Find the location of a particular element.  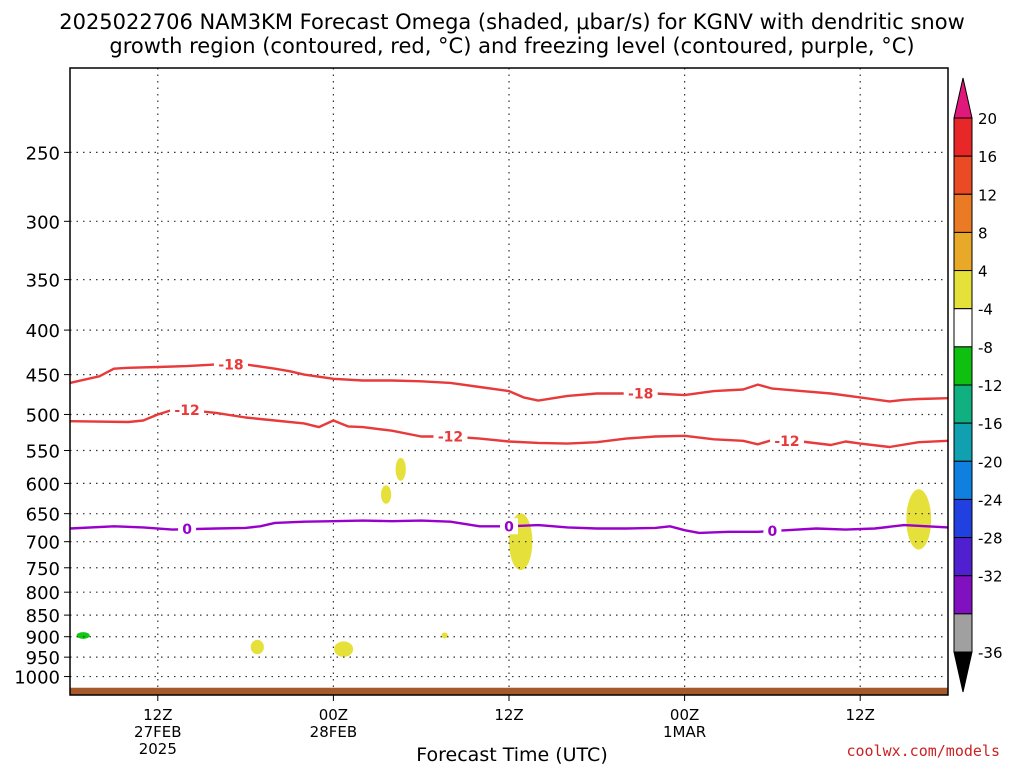

y-tick-label: 900 is located at coordinates (43, 638).